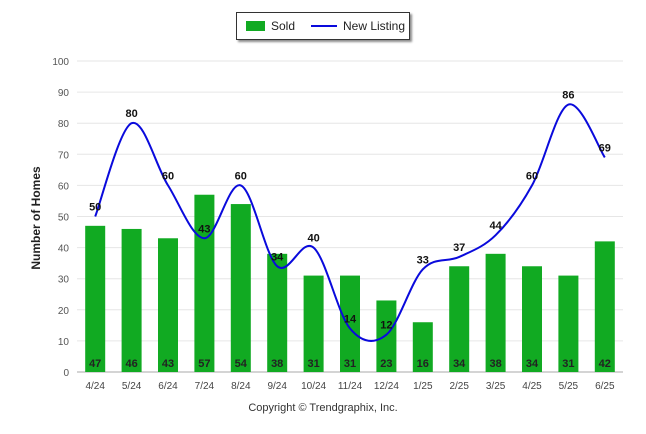  What do you see at coordinates (423, 386) in the screenshot?
I see `x-tick-label: 1/25` at bounding box center [423, 386].